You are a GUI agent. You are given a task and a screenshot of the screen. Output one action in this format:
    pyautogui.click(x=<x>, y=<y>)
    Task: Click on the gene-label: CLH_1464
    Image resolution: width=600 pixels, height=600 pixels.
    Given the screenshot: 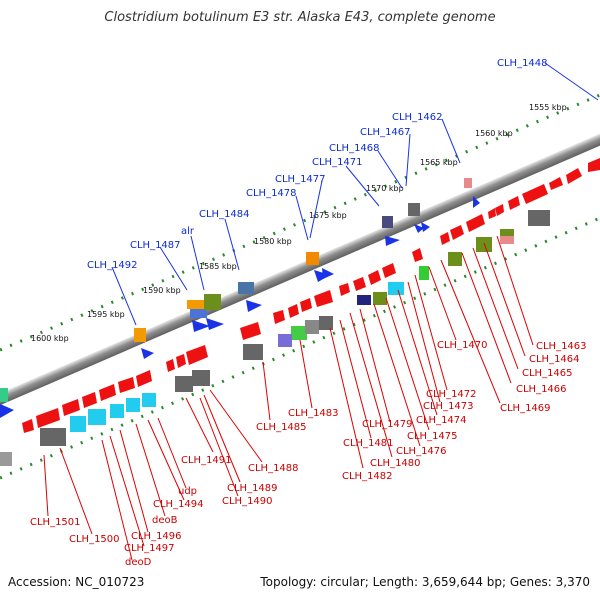 What is the action you would take?
    pyautogui.click(x=554, y=359)
    